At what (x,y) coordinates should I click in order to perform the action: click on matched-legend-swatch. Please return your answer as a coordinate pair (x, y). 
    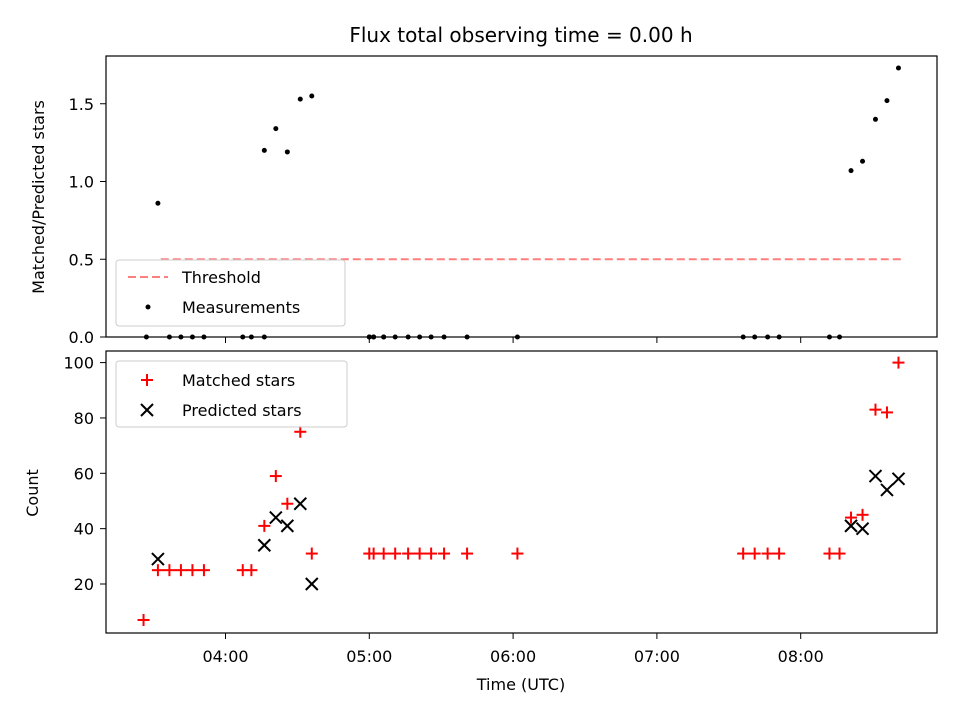
    Looking at the image, I should click on (147, 380).